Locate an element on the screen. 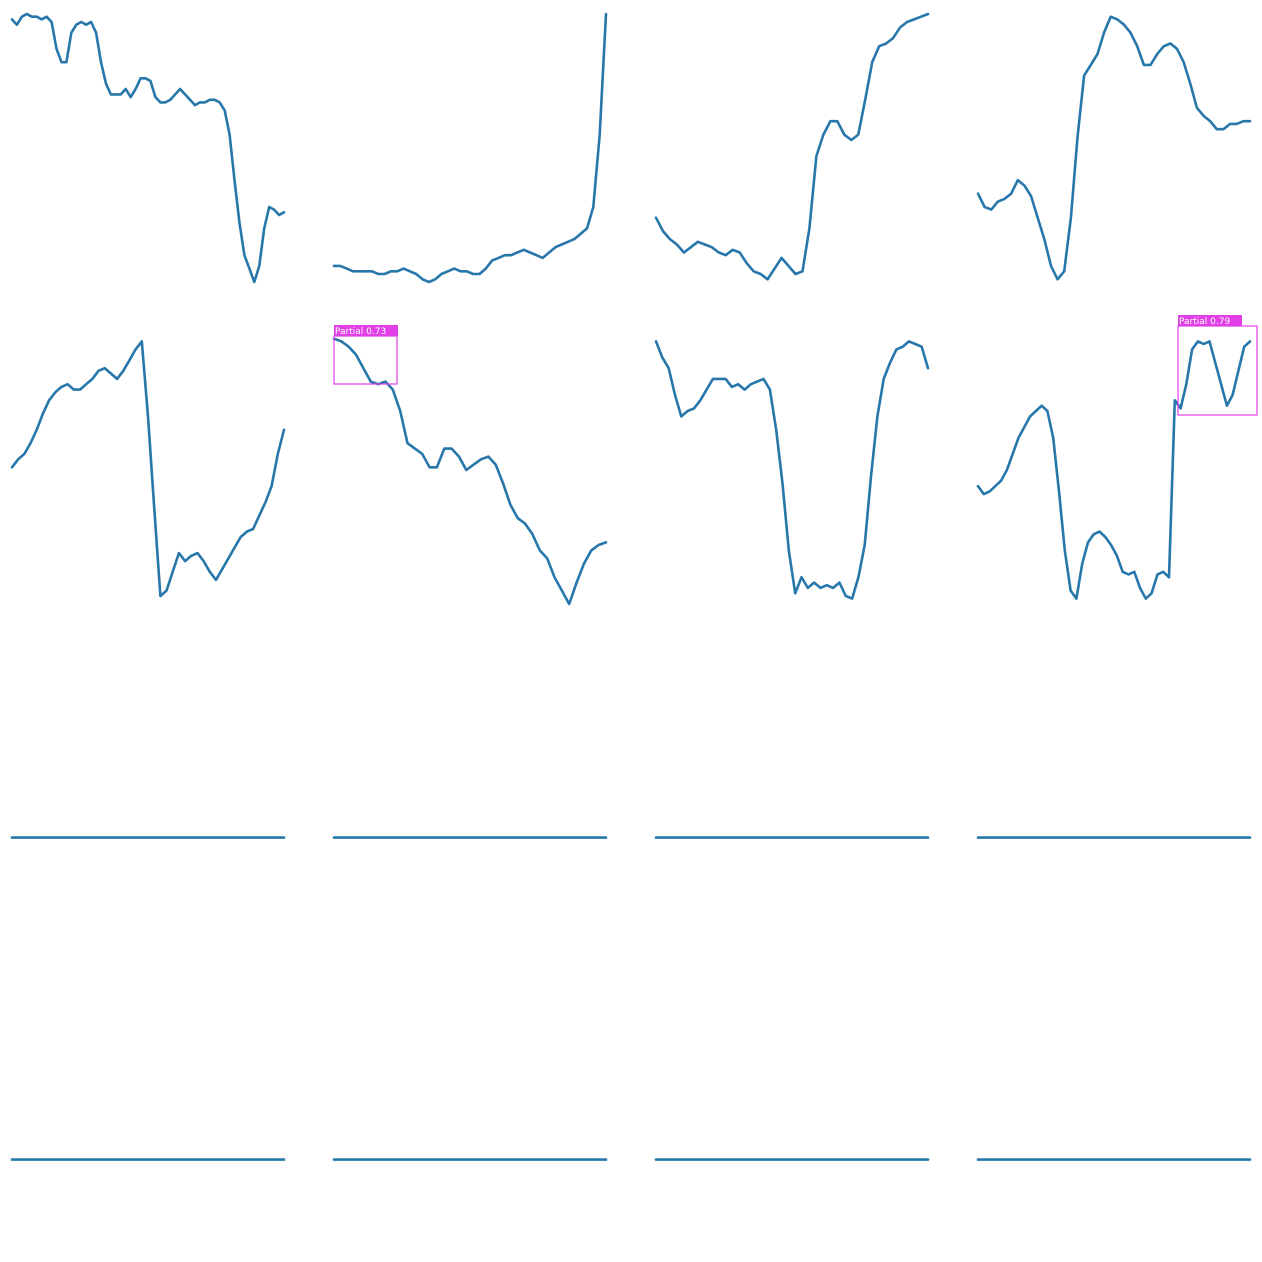  detection-6: Partial 0.73 is located at coordinates (365, 355).